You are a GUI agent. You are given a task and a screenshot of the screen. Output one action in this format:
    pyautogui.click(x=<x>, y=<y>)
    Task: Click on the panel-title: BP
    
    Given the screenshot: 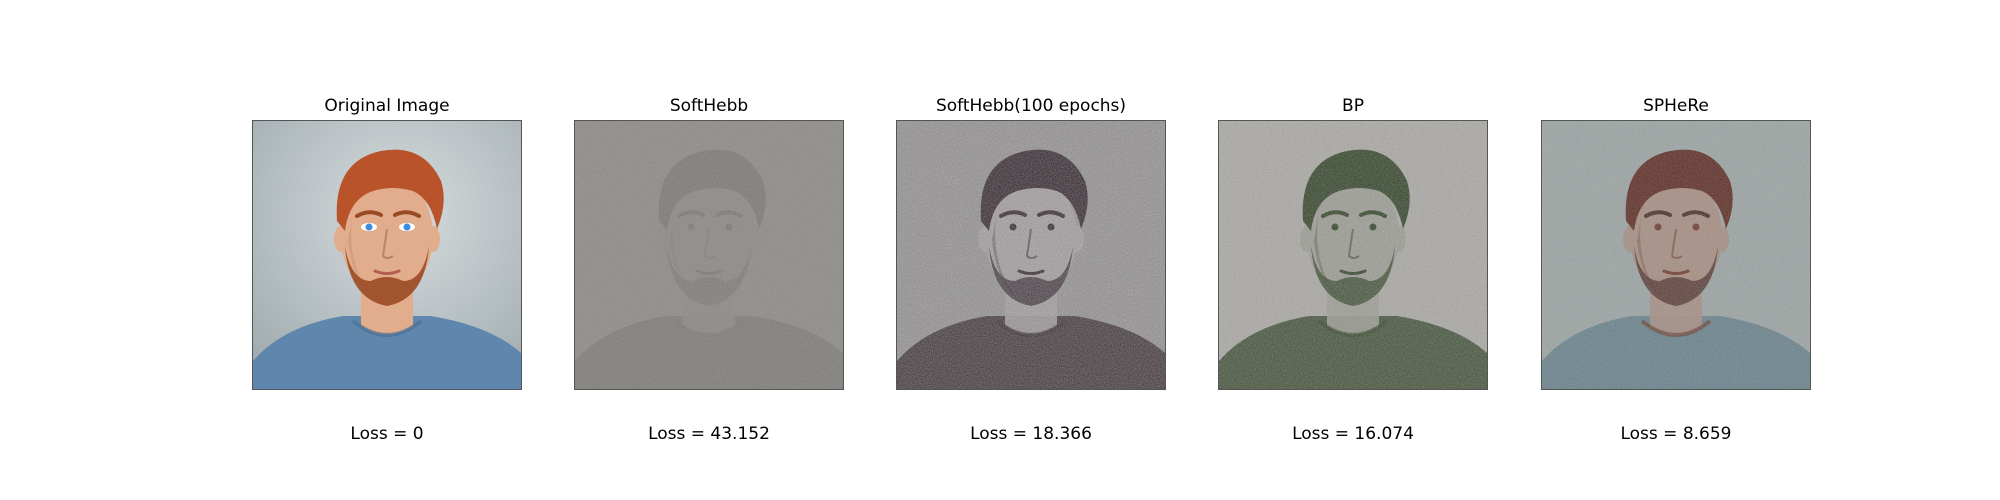 What is the action you would take?
    pyautogui.click(x=1353, y=106)
    